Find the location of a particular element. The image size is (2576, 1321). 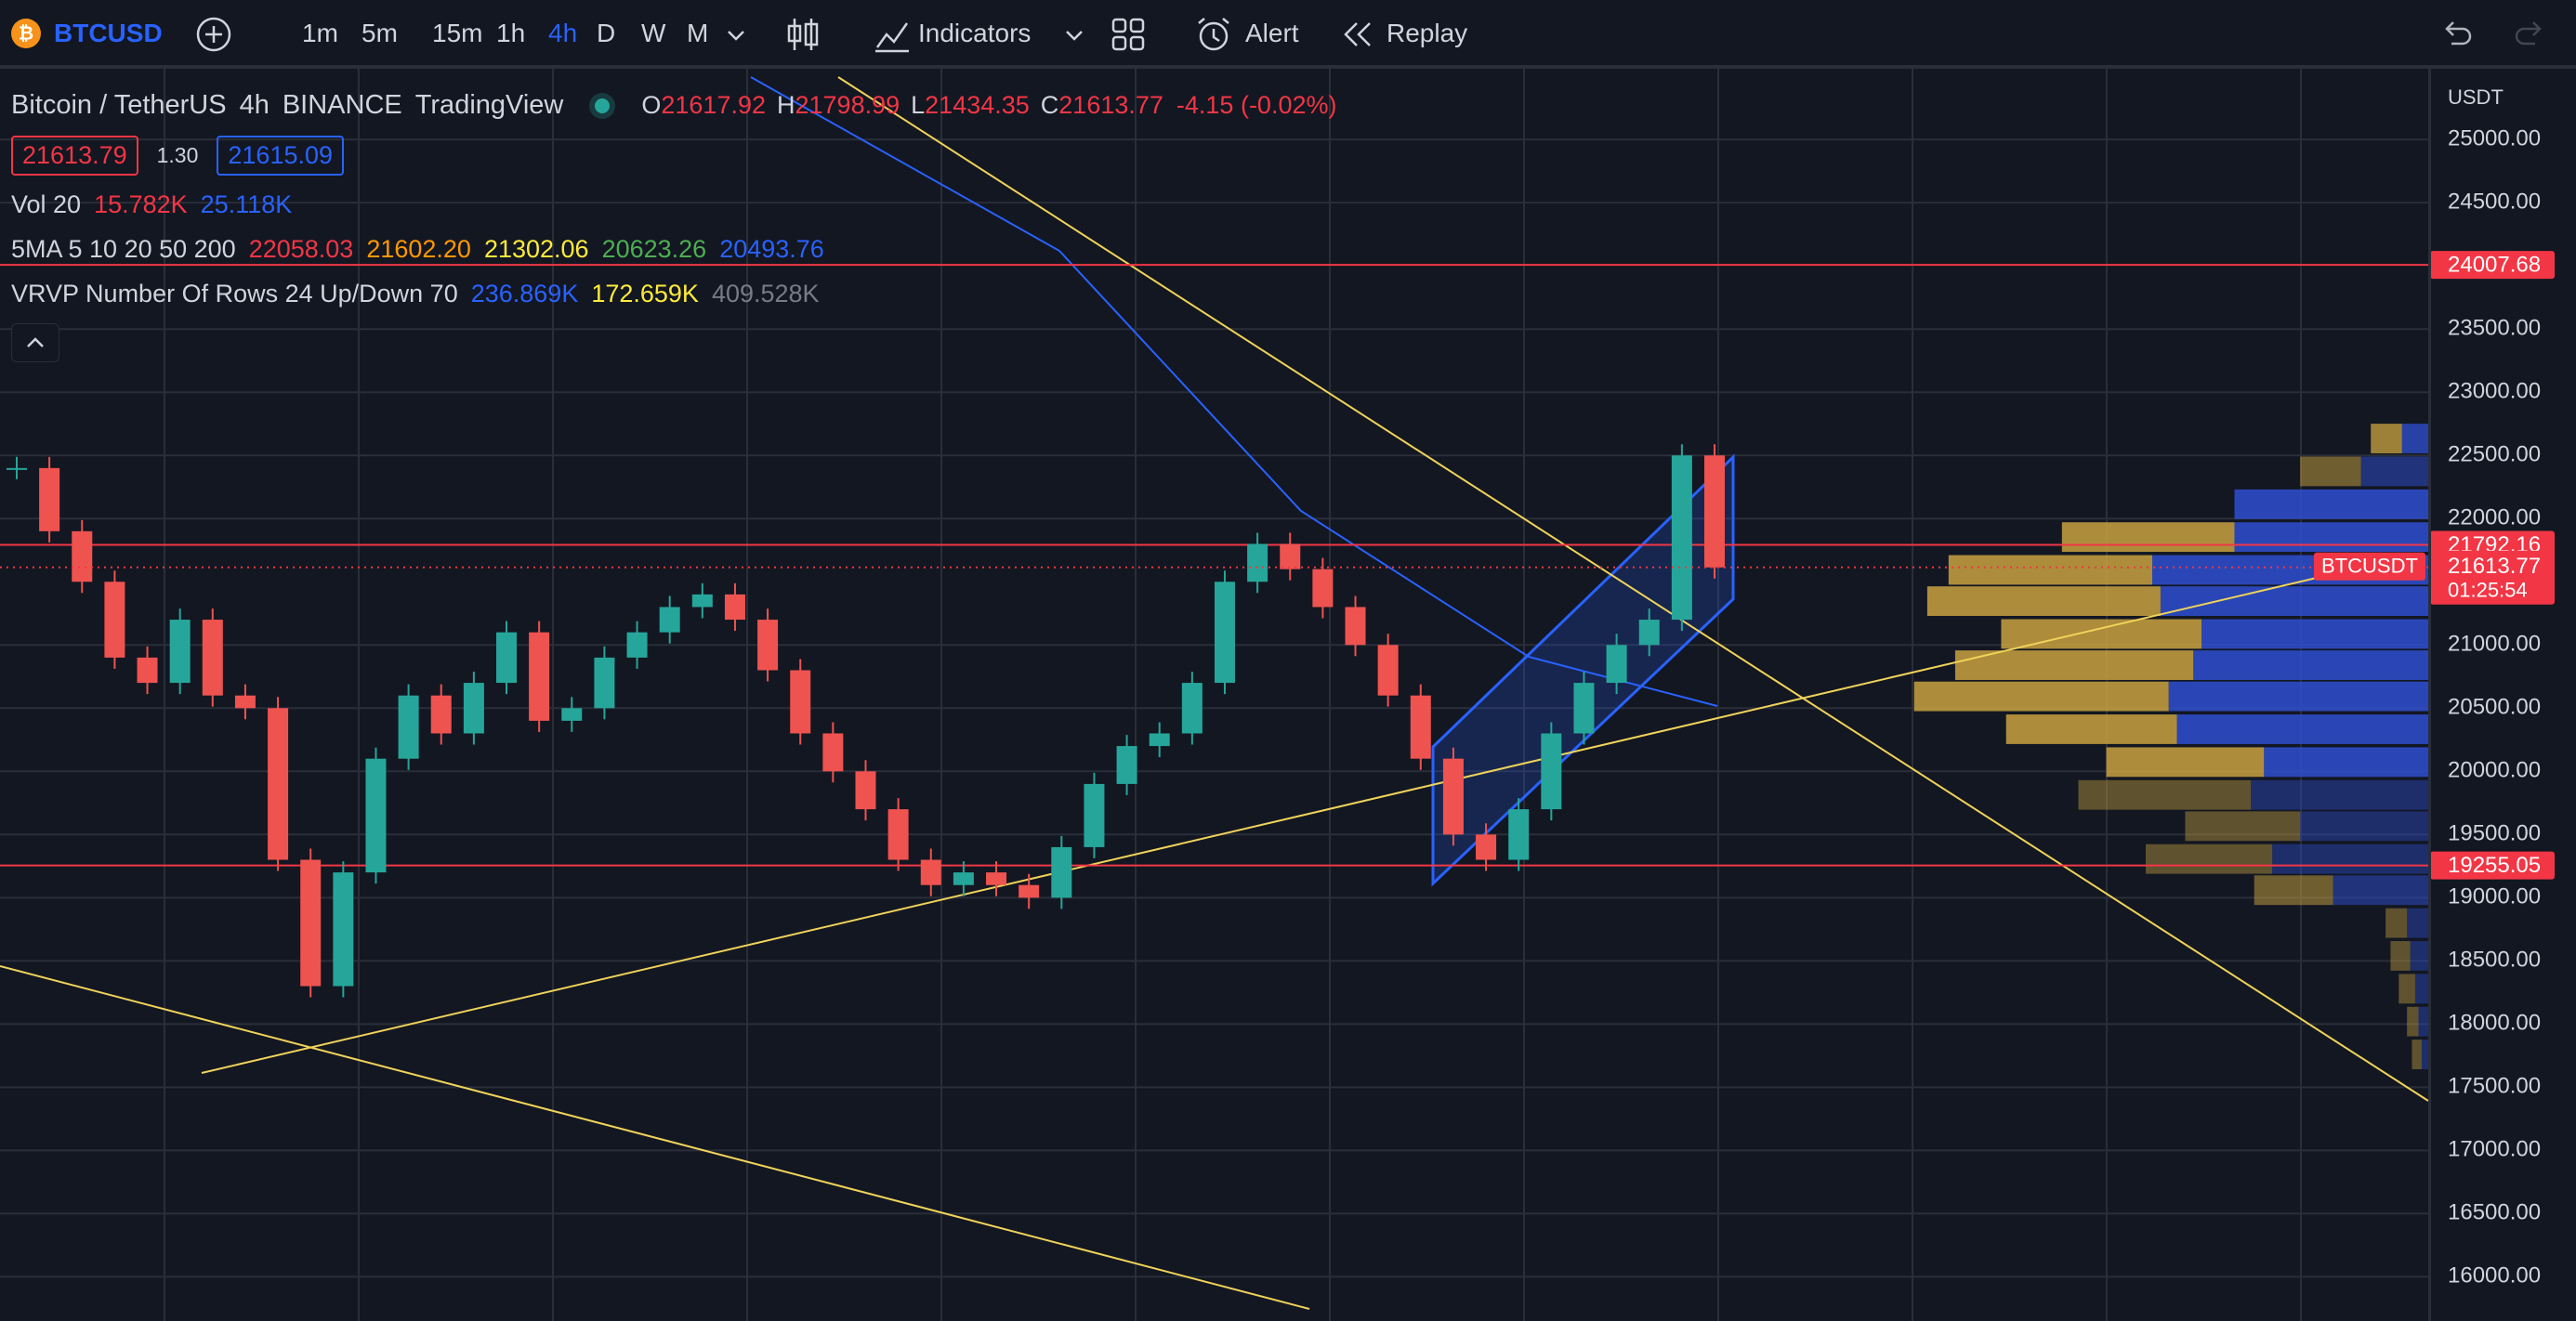

indicators-dropdown is located at coordinates (1074, 34).